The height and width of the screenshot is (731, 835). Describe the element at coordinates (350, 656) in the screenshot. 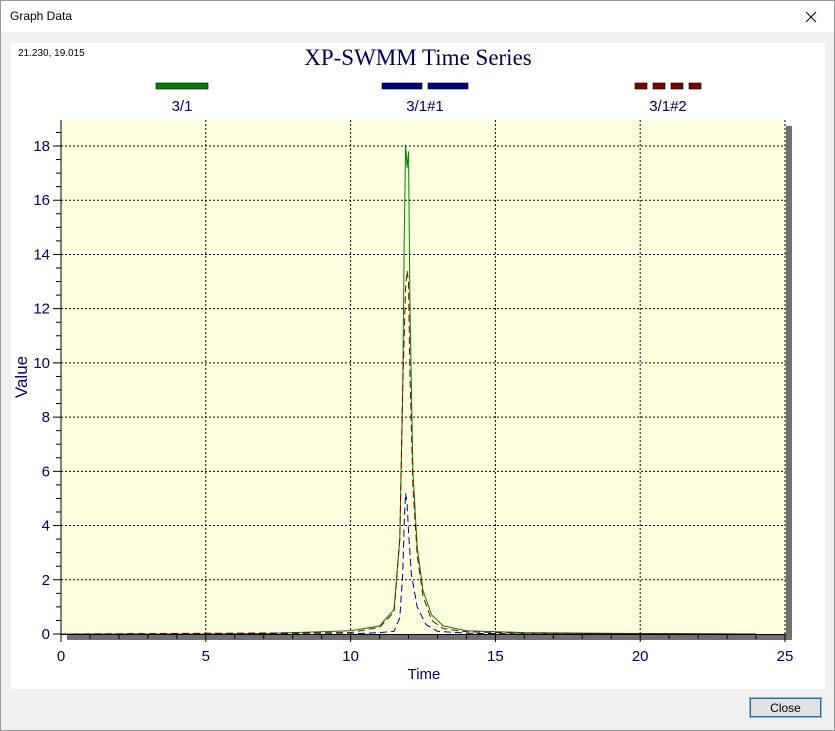

I see `x-tick-label: 10` at that location.